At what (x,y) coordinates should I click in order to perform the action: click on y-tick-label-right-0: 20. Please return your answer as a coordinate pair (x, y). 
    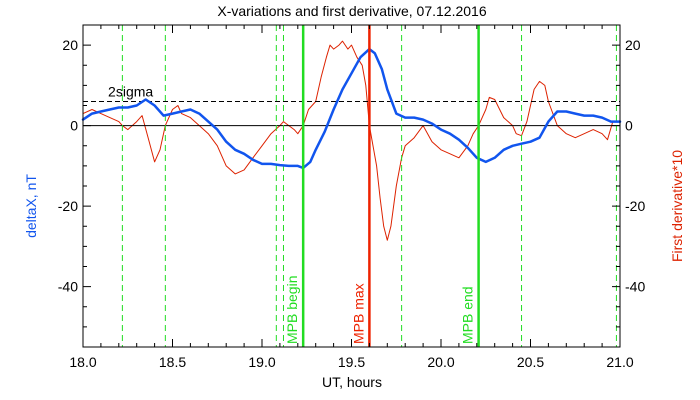
    Looking at the image, I should click on (633, 45).